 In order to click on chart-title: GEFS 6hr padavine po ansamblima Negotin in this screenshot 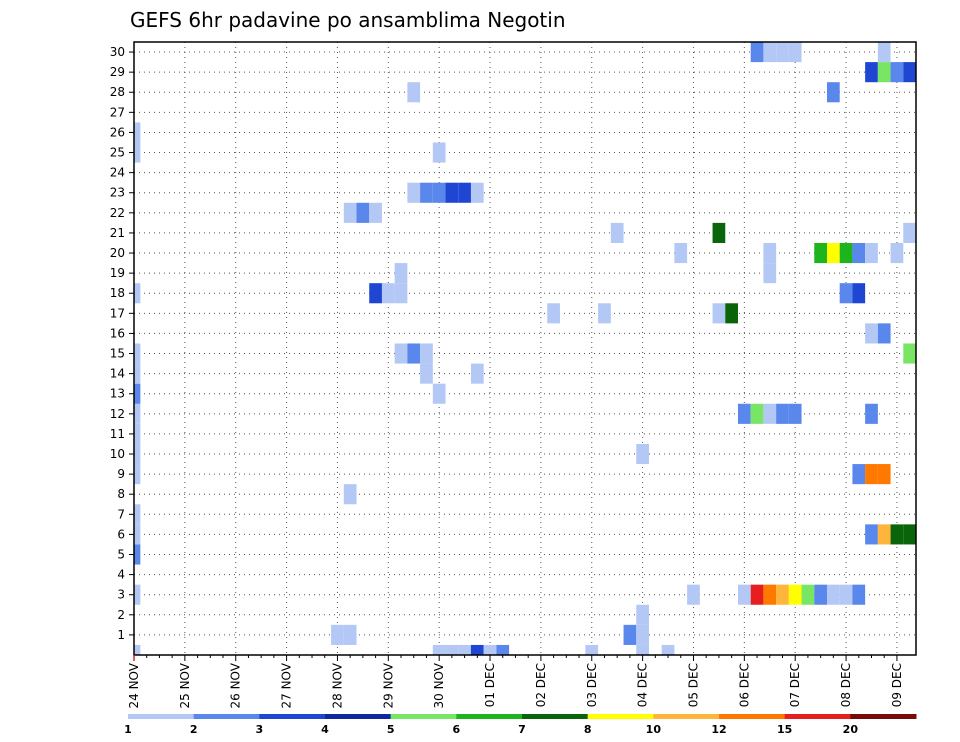, I will do `click(348, 20)`.